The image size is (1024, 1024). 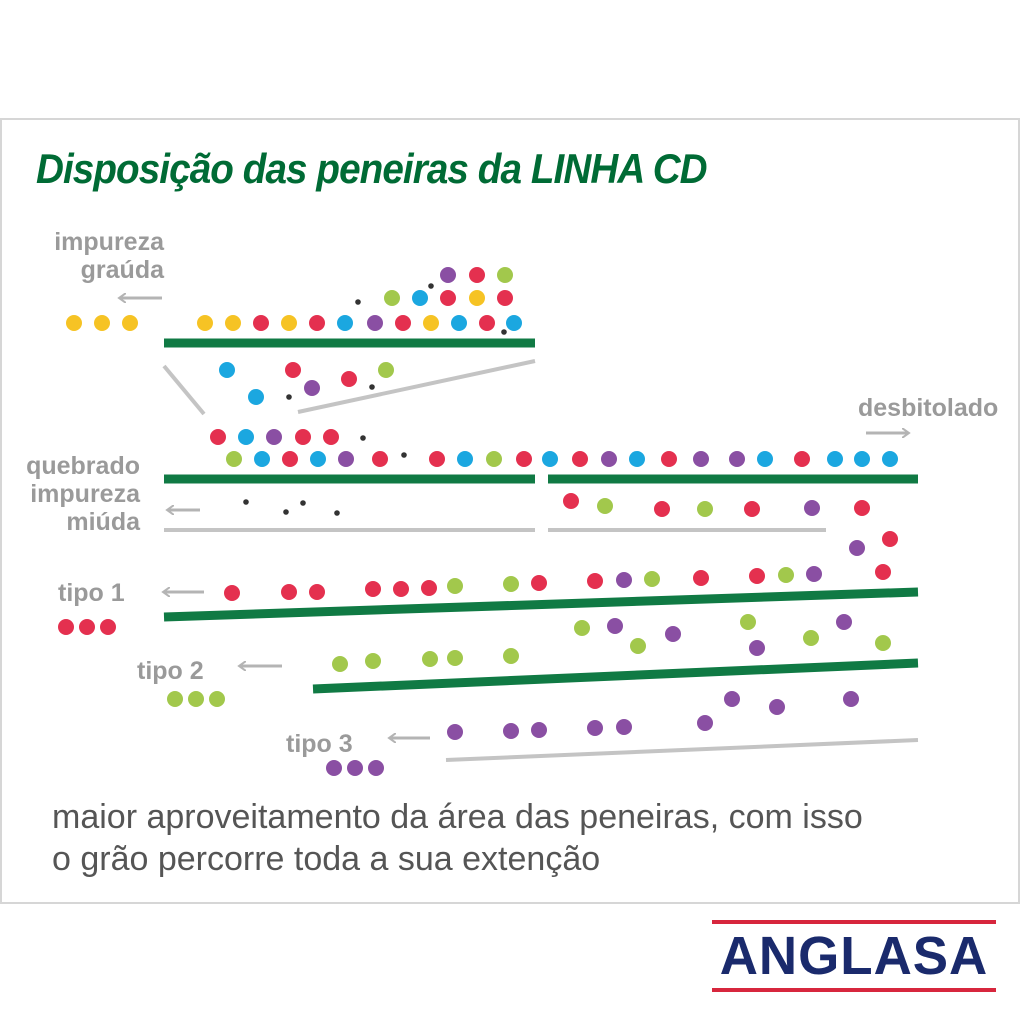 I want to click on label-tipo-1: tipo 1, so click(x=91, y=593).